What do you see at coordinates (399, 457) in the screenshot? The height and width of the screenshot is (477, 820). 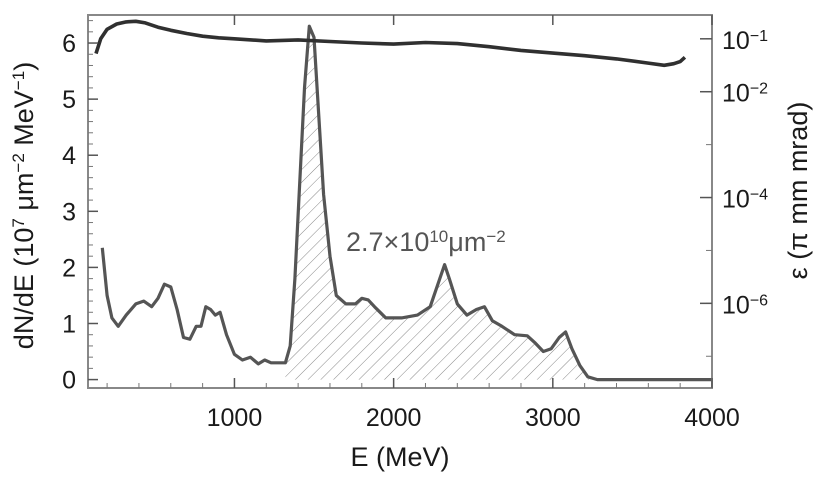 I see `x-axis-title: E (MeV)` at bounding box center [399, 457].